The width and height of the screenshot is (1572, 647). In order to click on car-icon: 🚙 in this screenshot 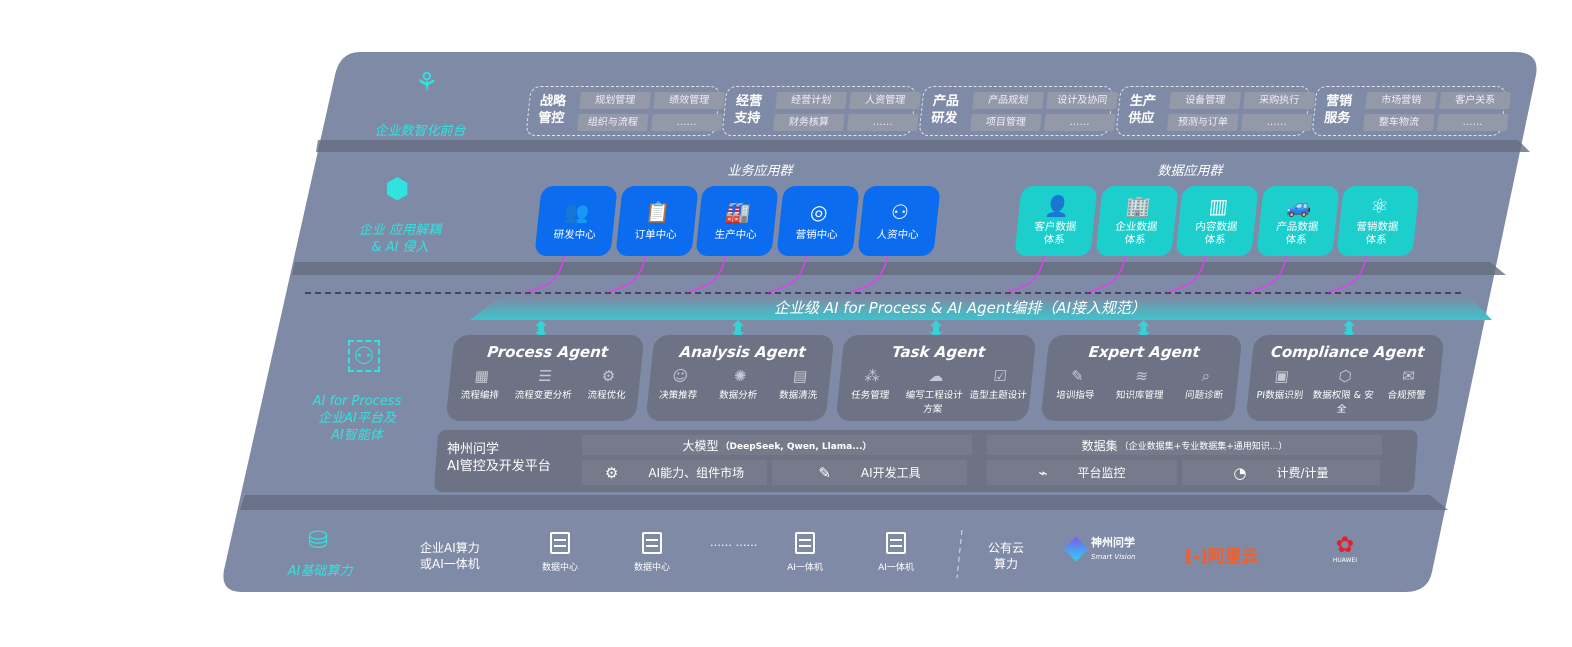, I will do `click(1299, 206)`.